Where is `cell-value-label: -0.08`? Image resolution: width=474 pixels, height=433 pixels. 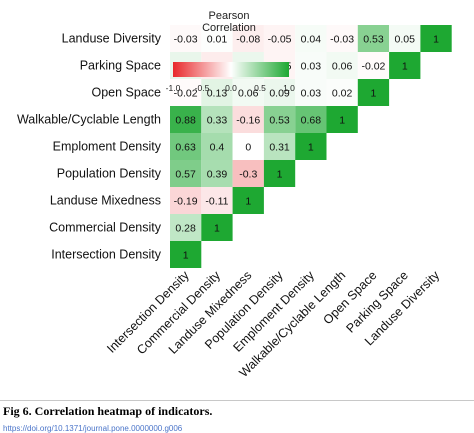 cell-value-label: -0.08 is located at coordinates (248, 40).